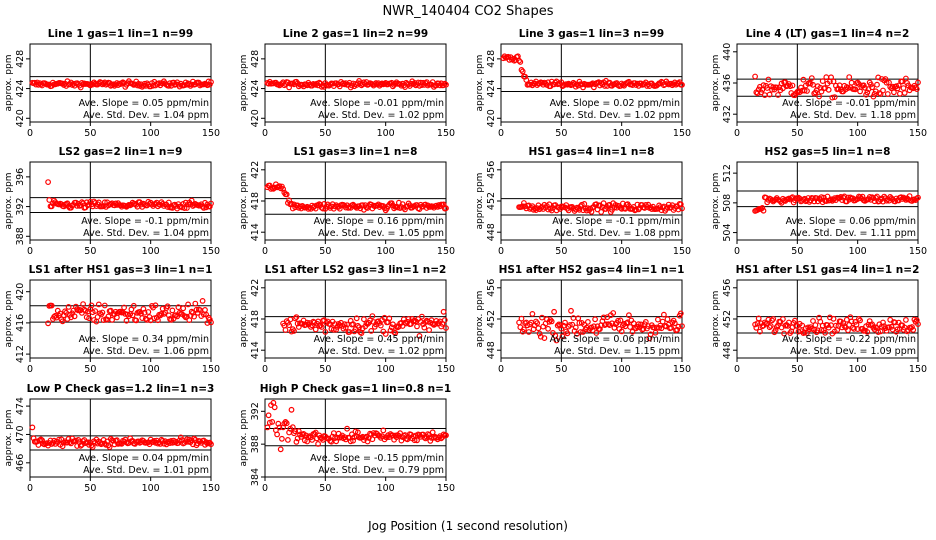 The image size is (936, 540). Describe the element at coordinates (255, 59) in the screenshot. I see `y-tick-label: 428` at that location.